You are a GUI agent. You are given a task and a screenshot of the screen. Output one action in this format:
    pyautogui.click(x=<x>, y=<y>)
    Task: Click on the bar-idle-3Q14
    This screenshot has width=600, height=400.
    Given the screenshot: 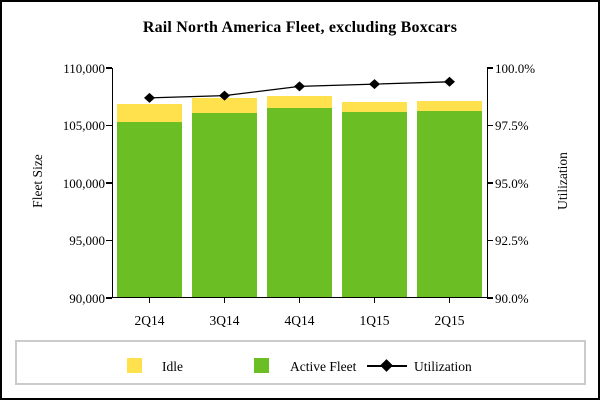 What is the action you would take?
    pyautogui.click(x=224, y=105)
    